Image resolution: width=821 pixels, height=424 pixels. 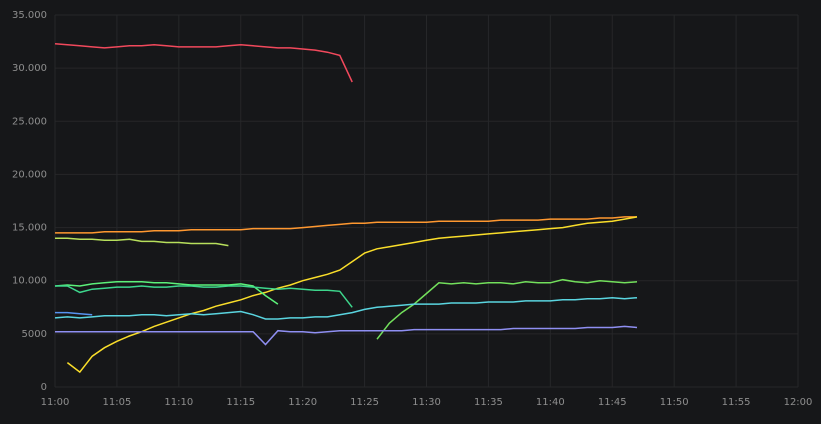 What do you see at coordinates (29, 174) in the screenshot?
I see `y-tick-label: 20.000` at bounding box center [29, 174].